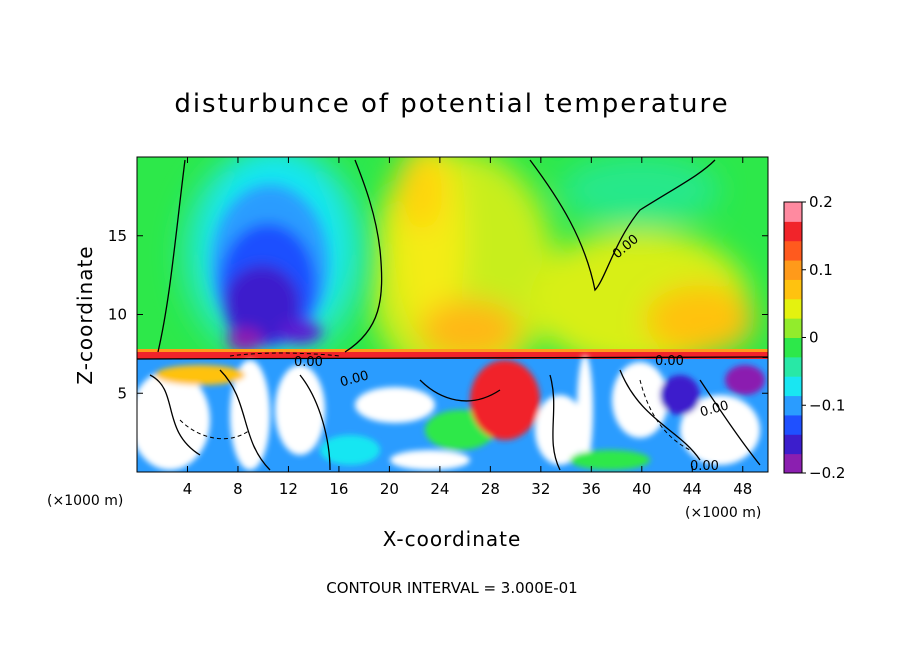  I want to click on x-axis-label: X-coordinate, so click(452, 539).